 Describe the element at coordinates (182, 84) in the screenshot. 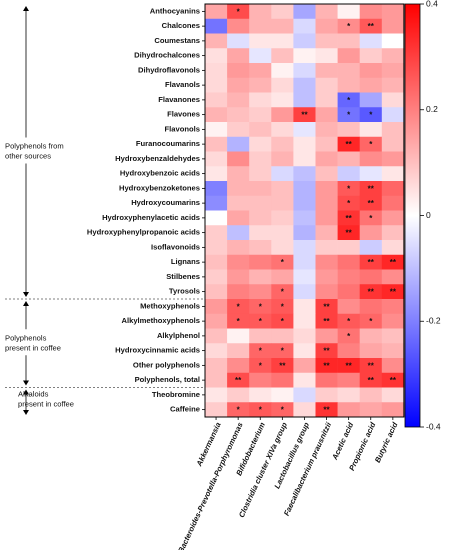

I see `row-label: Flavanols` at that location.